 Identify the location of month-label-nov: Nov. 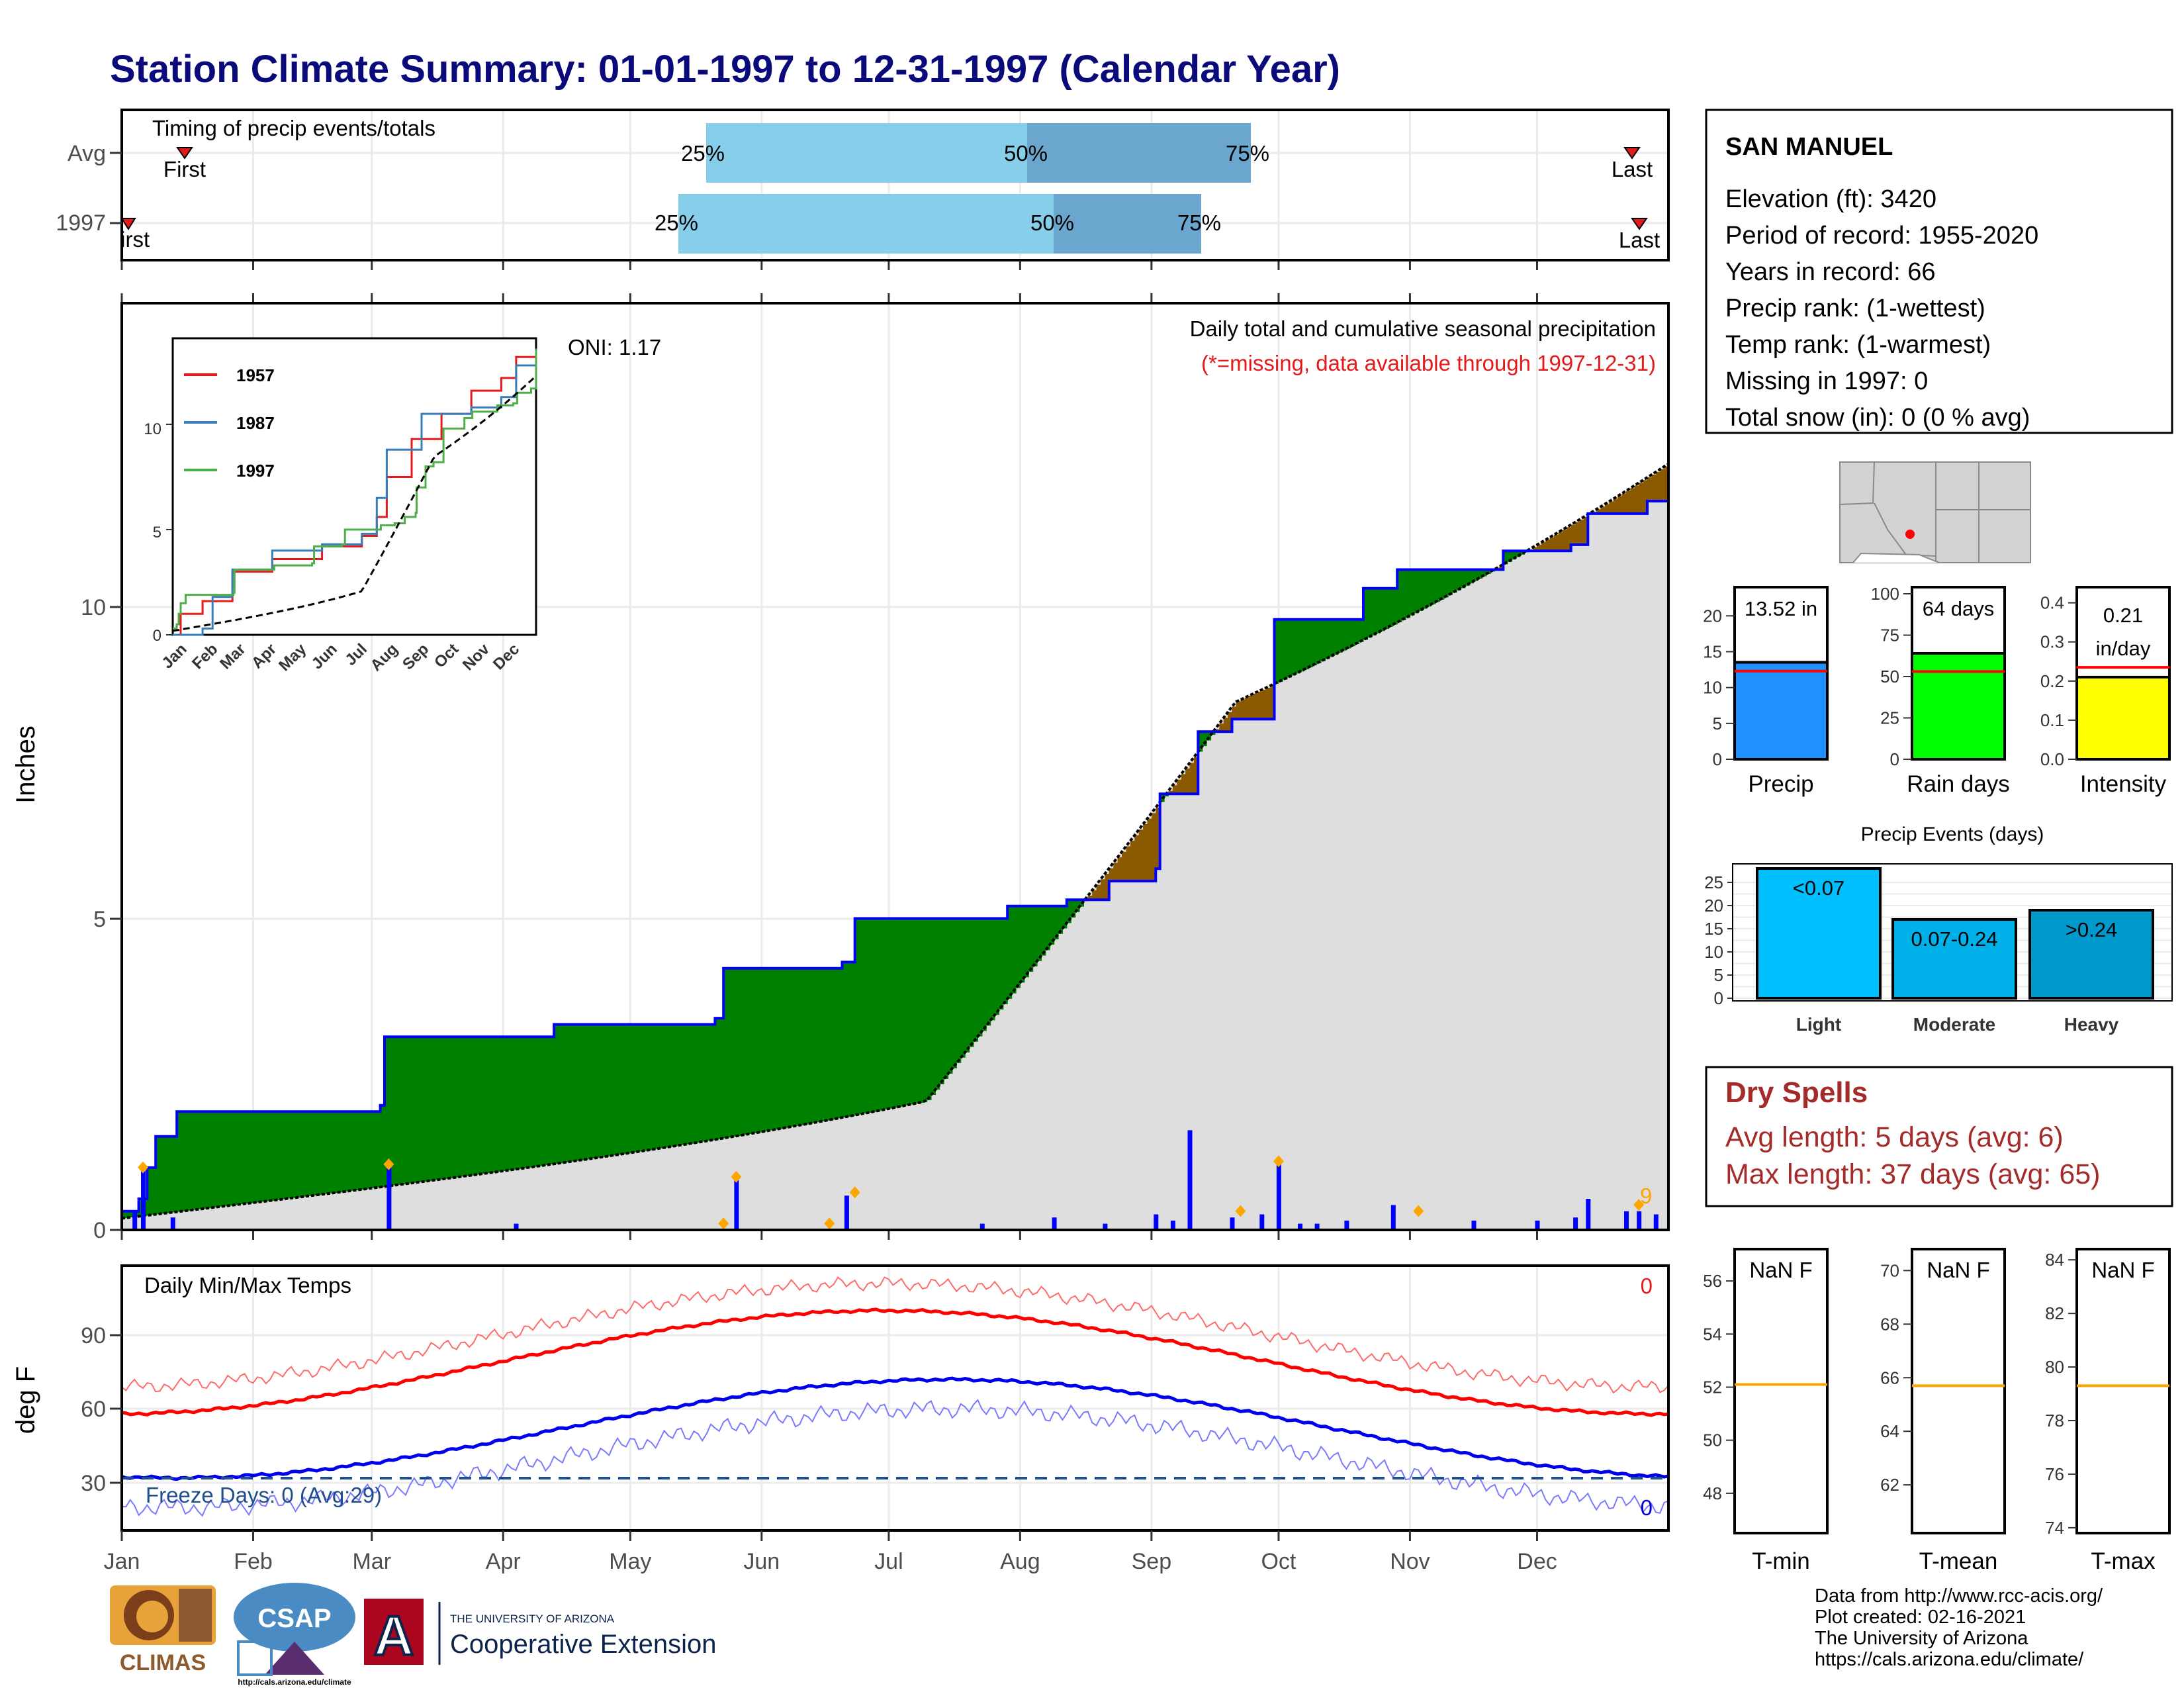
(1410, 1561).